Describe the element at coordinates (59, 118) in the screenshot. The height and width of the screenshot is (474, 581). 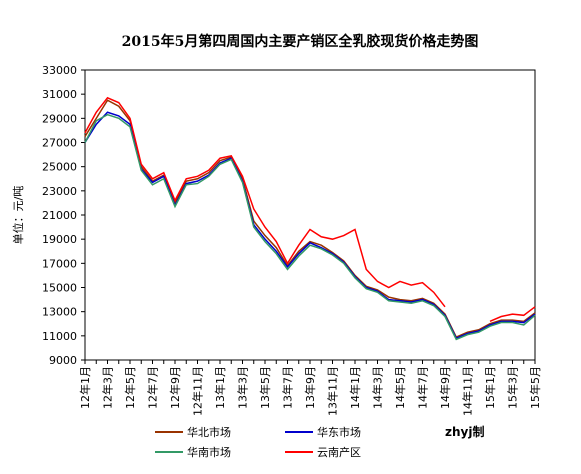
I see `y-tick-label: 29000` at that location.